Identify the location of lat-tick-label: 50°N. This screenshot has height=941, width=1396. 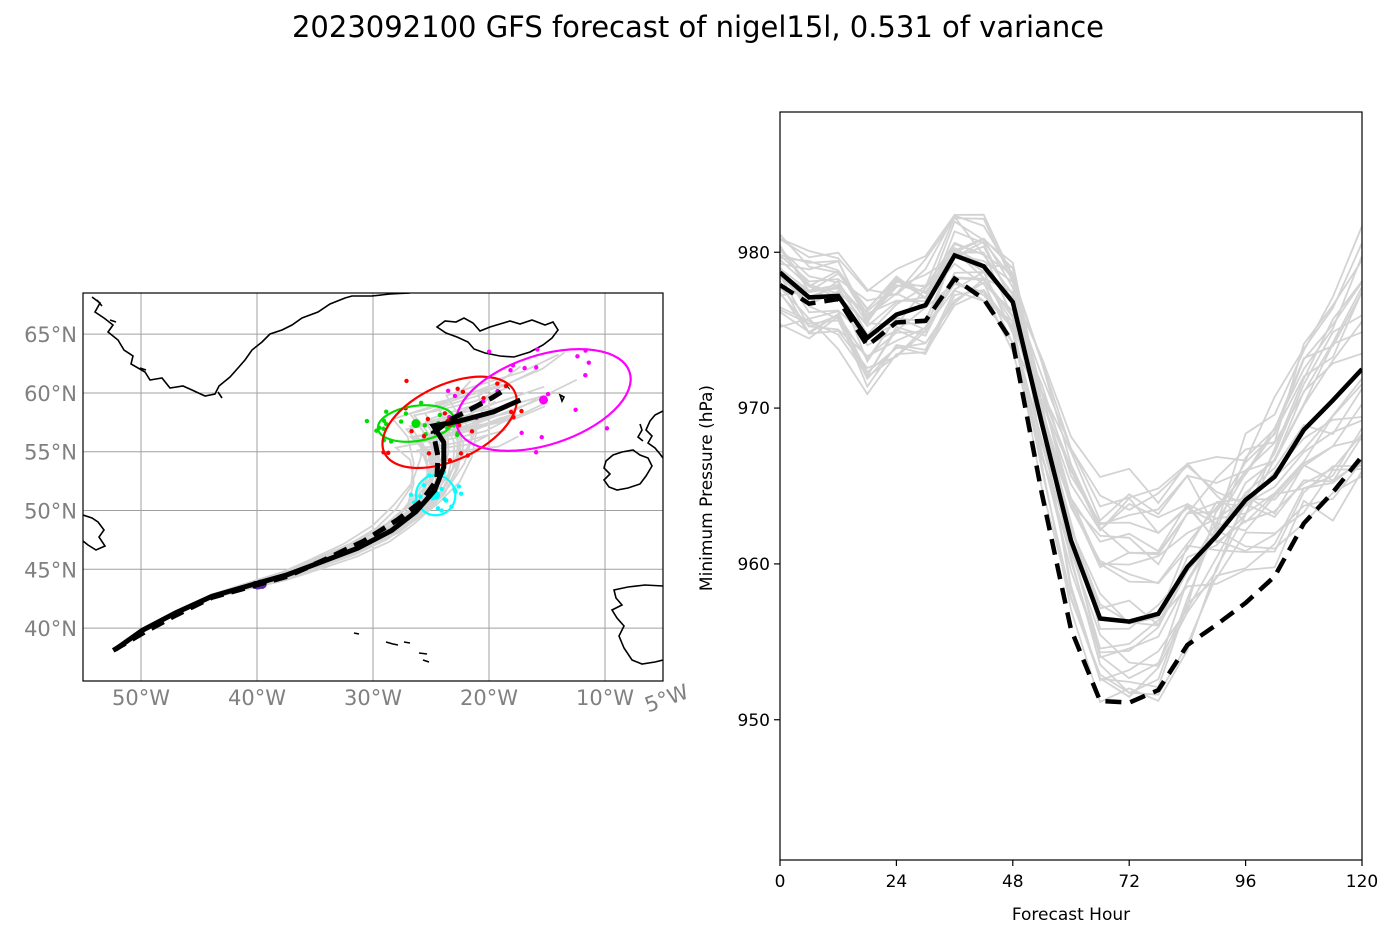
(50, 512).